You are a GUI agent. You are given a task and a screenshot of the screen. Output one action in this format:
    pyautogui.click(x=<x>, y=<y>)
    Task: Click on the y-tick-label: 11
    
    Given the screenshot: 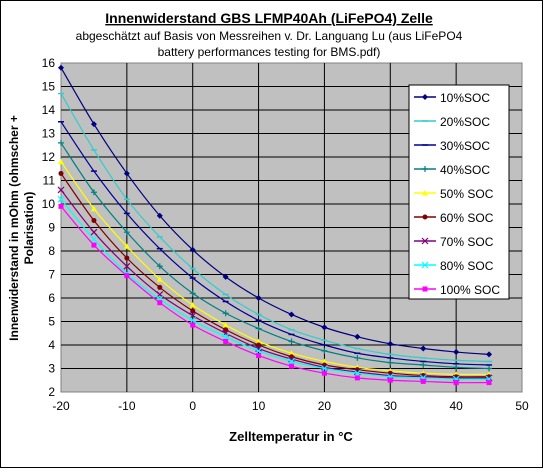 What is the action you would take?
    pyautogui.click(x=49, y=181)
    